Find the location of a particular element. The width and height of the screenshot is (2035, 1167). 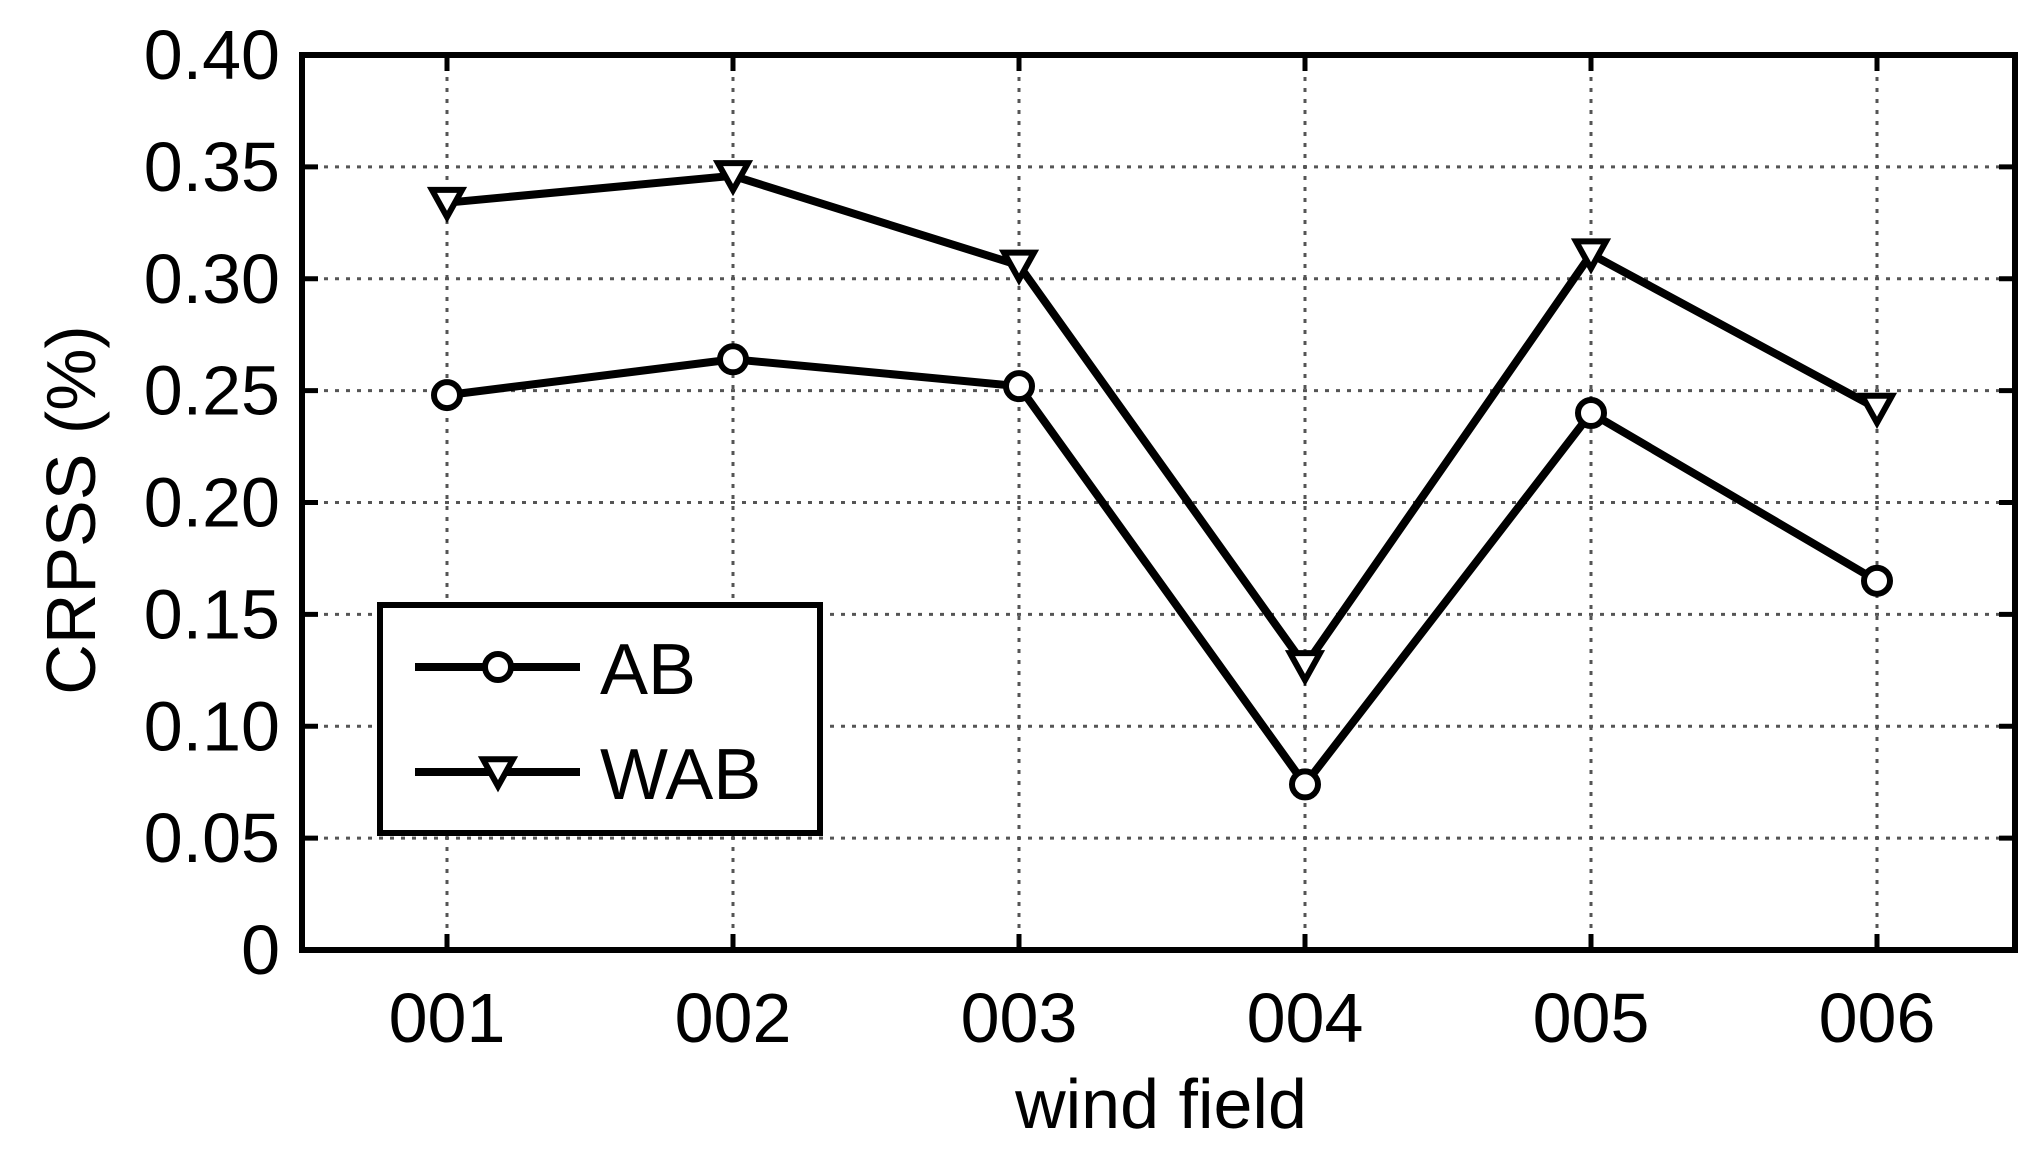

y-tick-label: 0.15 is located at coordinates (212, 614).